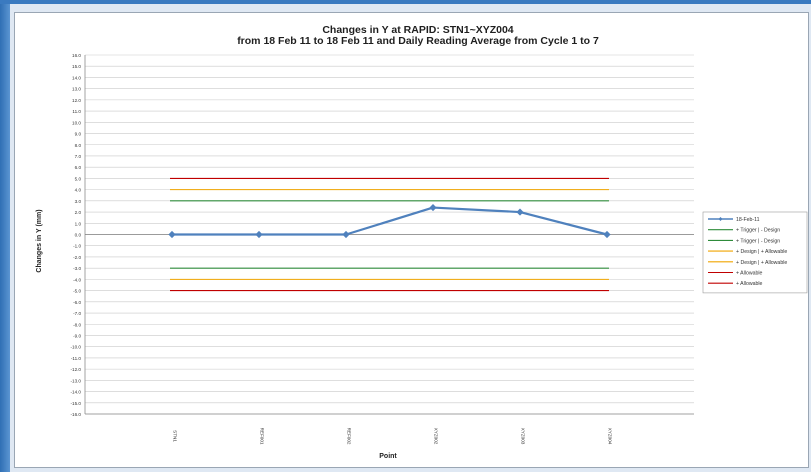  I want to click on series-line, so click(390, 221).